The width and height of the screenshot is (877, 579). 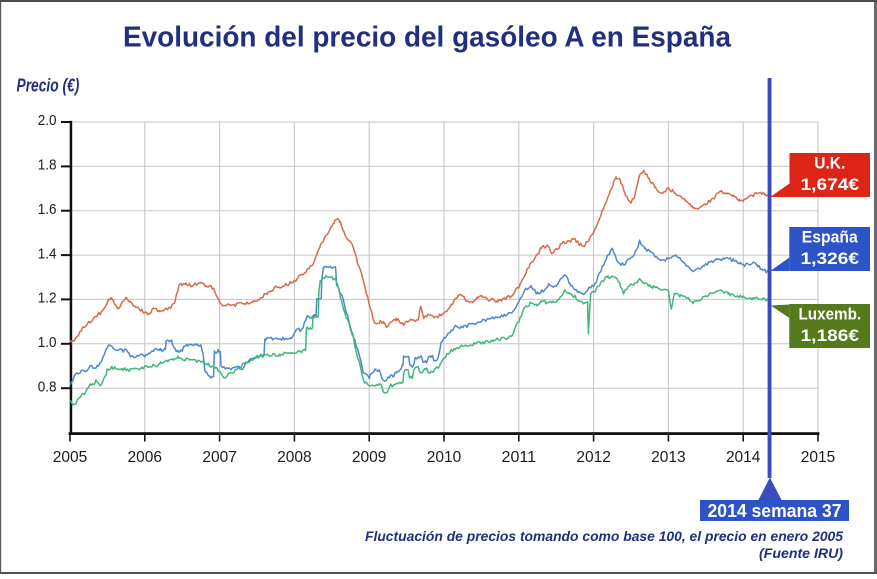 What do you see at coordinates (48, 86) in the screenshot?
I see `svg-text: Precio (€)` at bounding box center [48, 86].